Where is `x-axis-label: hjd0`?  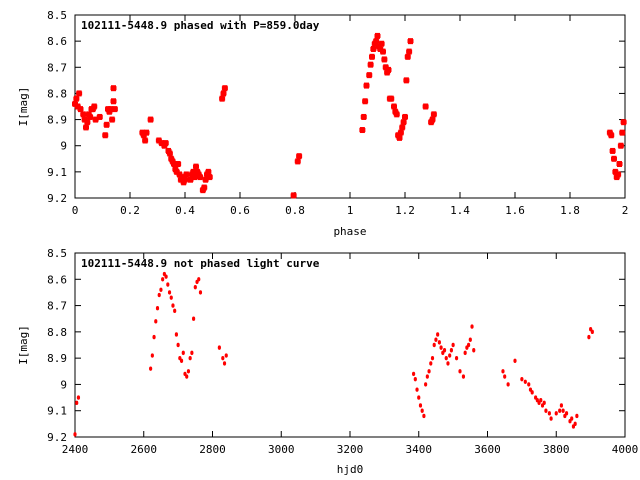 x-axis-label: hjd0 is located at coordinates (350, 469).